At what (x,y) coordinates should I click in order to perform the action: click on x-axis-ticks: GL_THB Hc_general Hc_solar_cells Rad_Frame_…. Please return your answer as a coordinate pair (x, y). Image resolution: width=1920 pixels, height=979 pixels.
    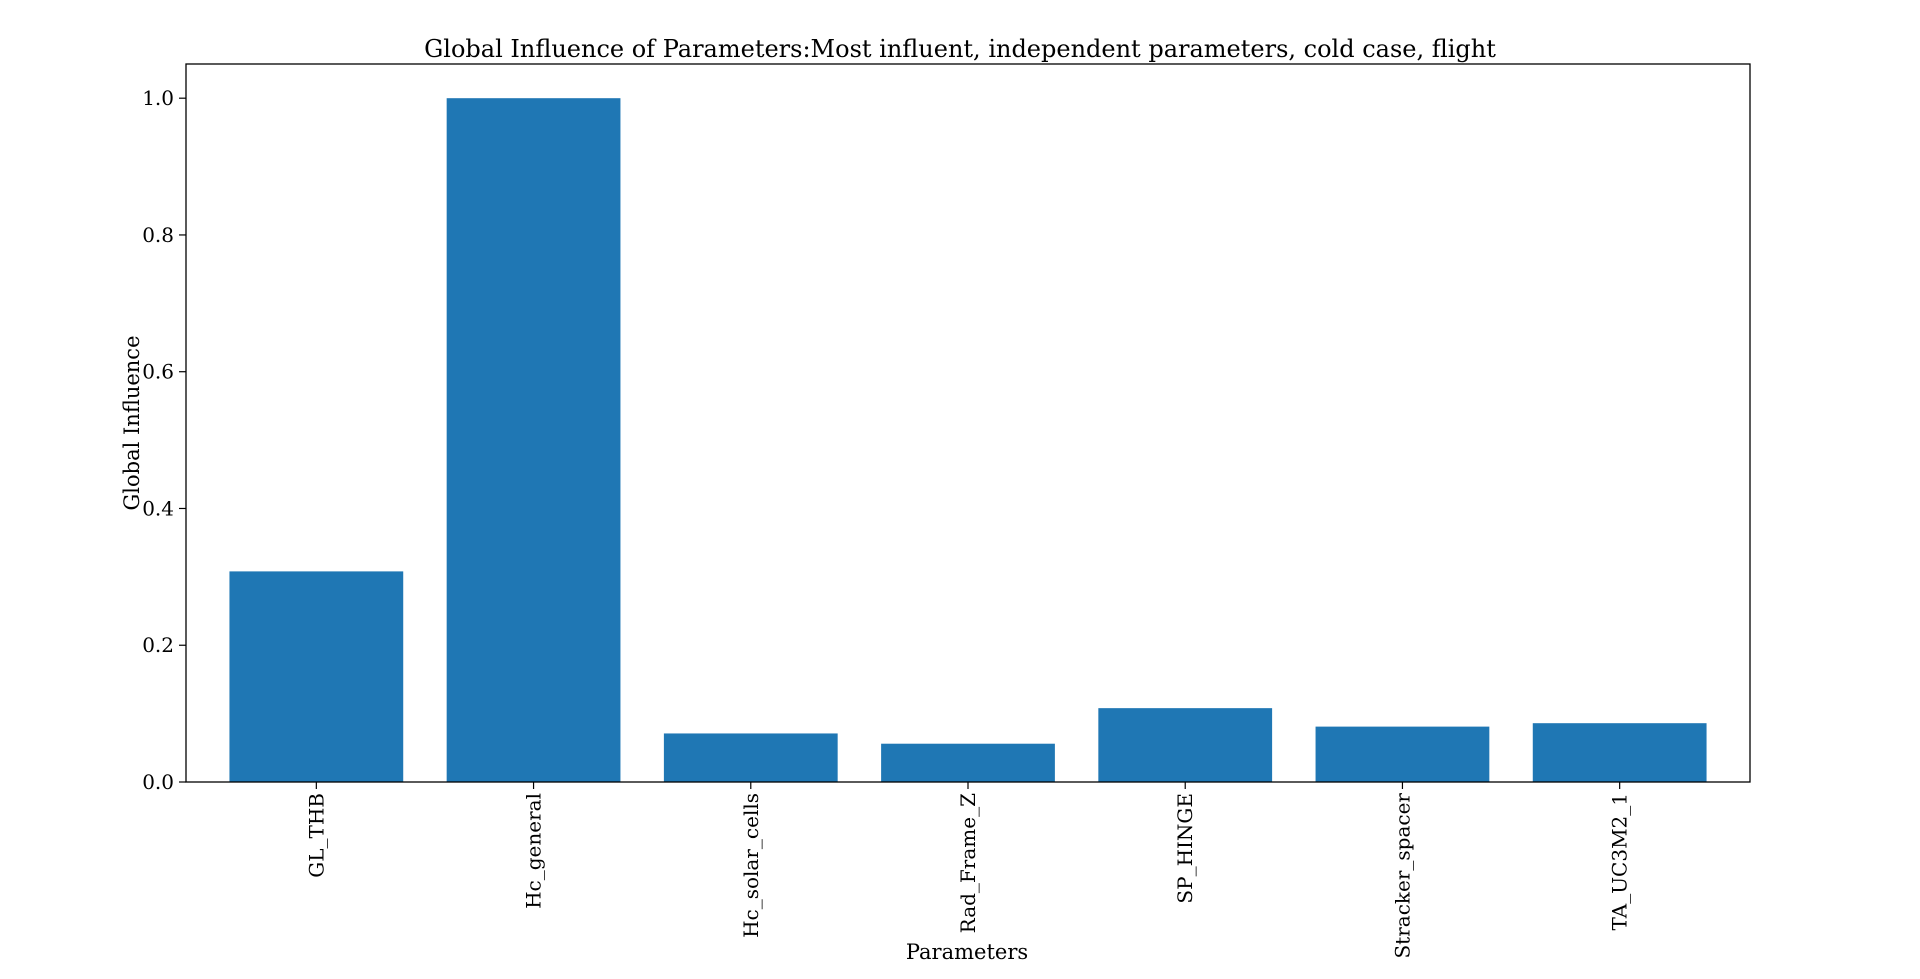
    Looking at the image, I should click on (968, 870).